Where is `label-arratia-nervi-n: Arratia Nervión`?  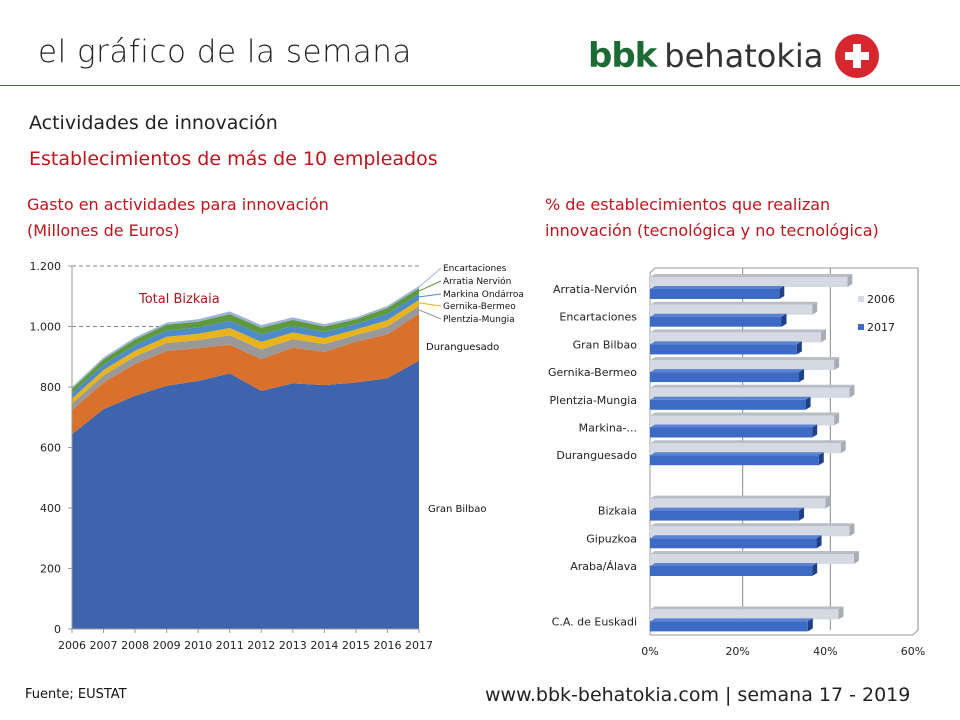 label-arratia-nervi-n: Arratia Nervión is located at coordinates (477, 281).